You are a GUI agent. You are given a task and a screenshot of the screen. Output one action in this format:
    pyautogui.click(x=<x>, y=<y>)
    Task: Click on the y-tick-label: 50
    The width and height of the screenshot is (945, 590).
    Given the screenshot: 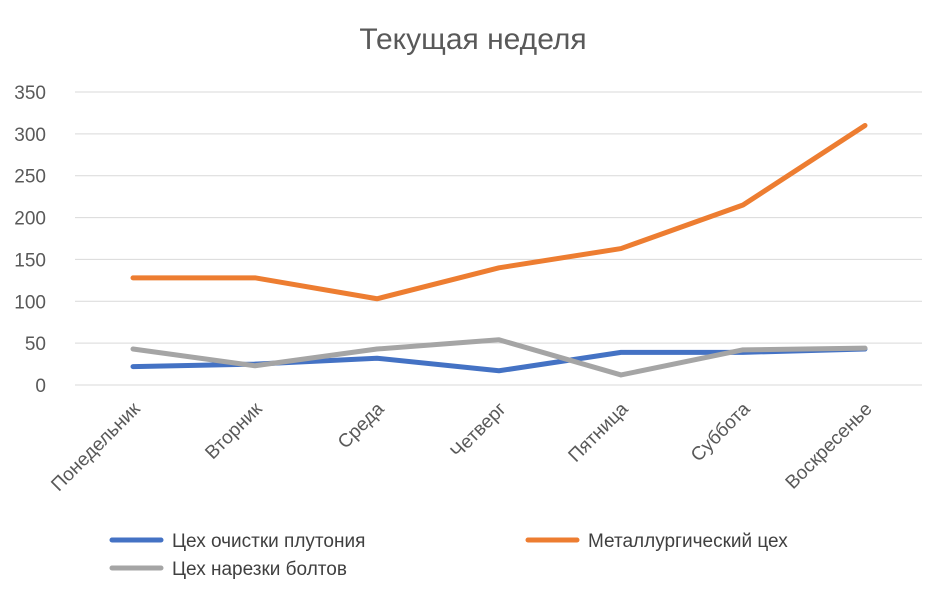 What is the action you would take?
    pyautogui.click(x=35, y=344)
    